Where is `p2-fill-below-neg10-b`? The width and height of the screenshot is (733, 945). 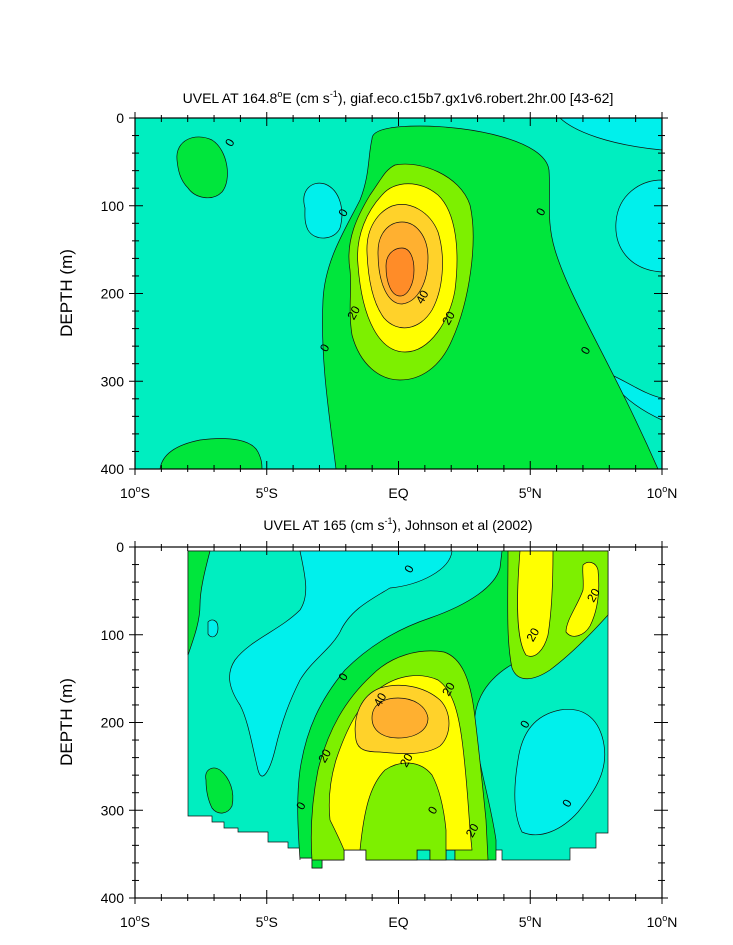 p2-fill-below-neg10-b is located at coordinates (560, 772).